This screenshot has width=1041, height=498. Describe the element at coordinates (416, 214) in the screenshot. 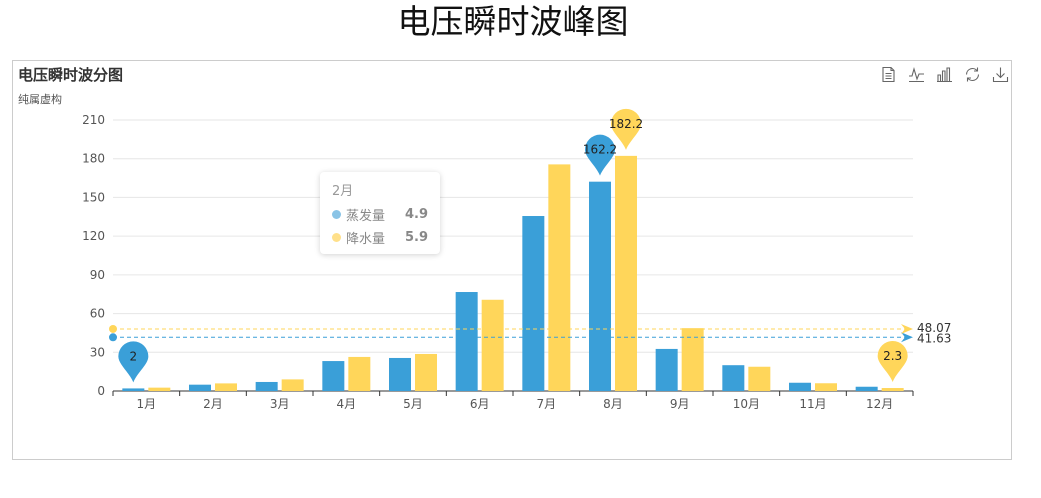

I see `tooltip-row-value: 4.9` at that location.